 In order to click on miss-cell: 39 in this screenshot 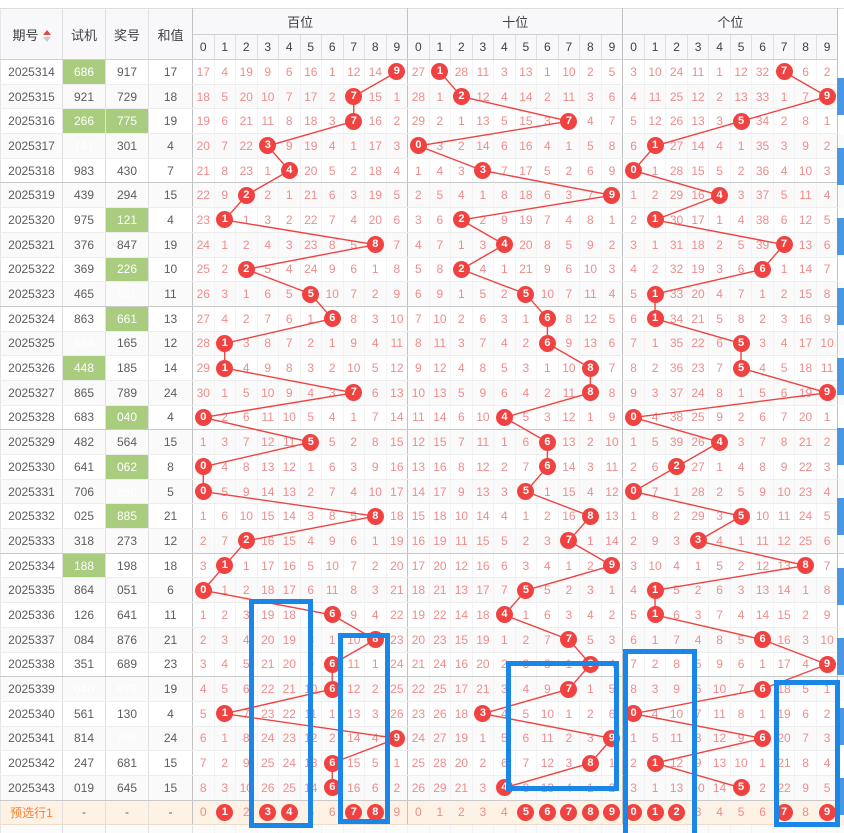, I will do `click(676, 442)`.